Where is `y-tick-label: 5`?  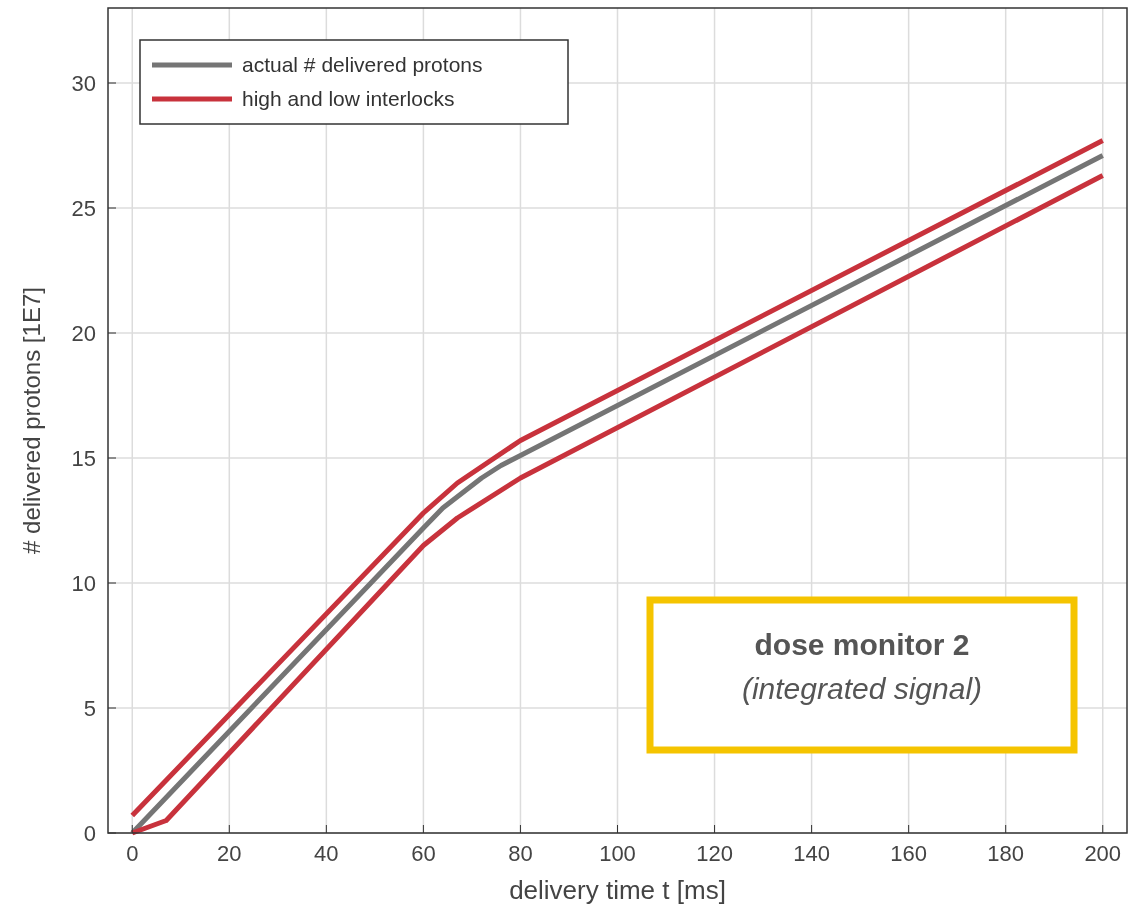
y-tick-label: 5 is located at coordinates (89, 708).